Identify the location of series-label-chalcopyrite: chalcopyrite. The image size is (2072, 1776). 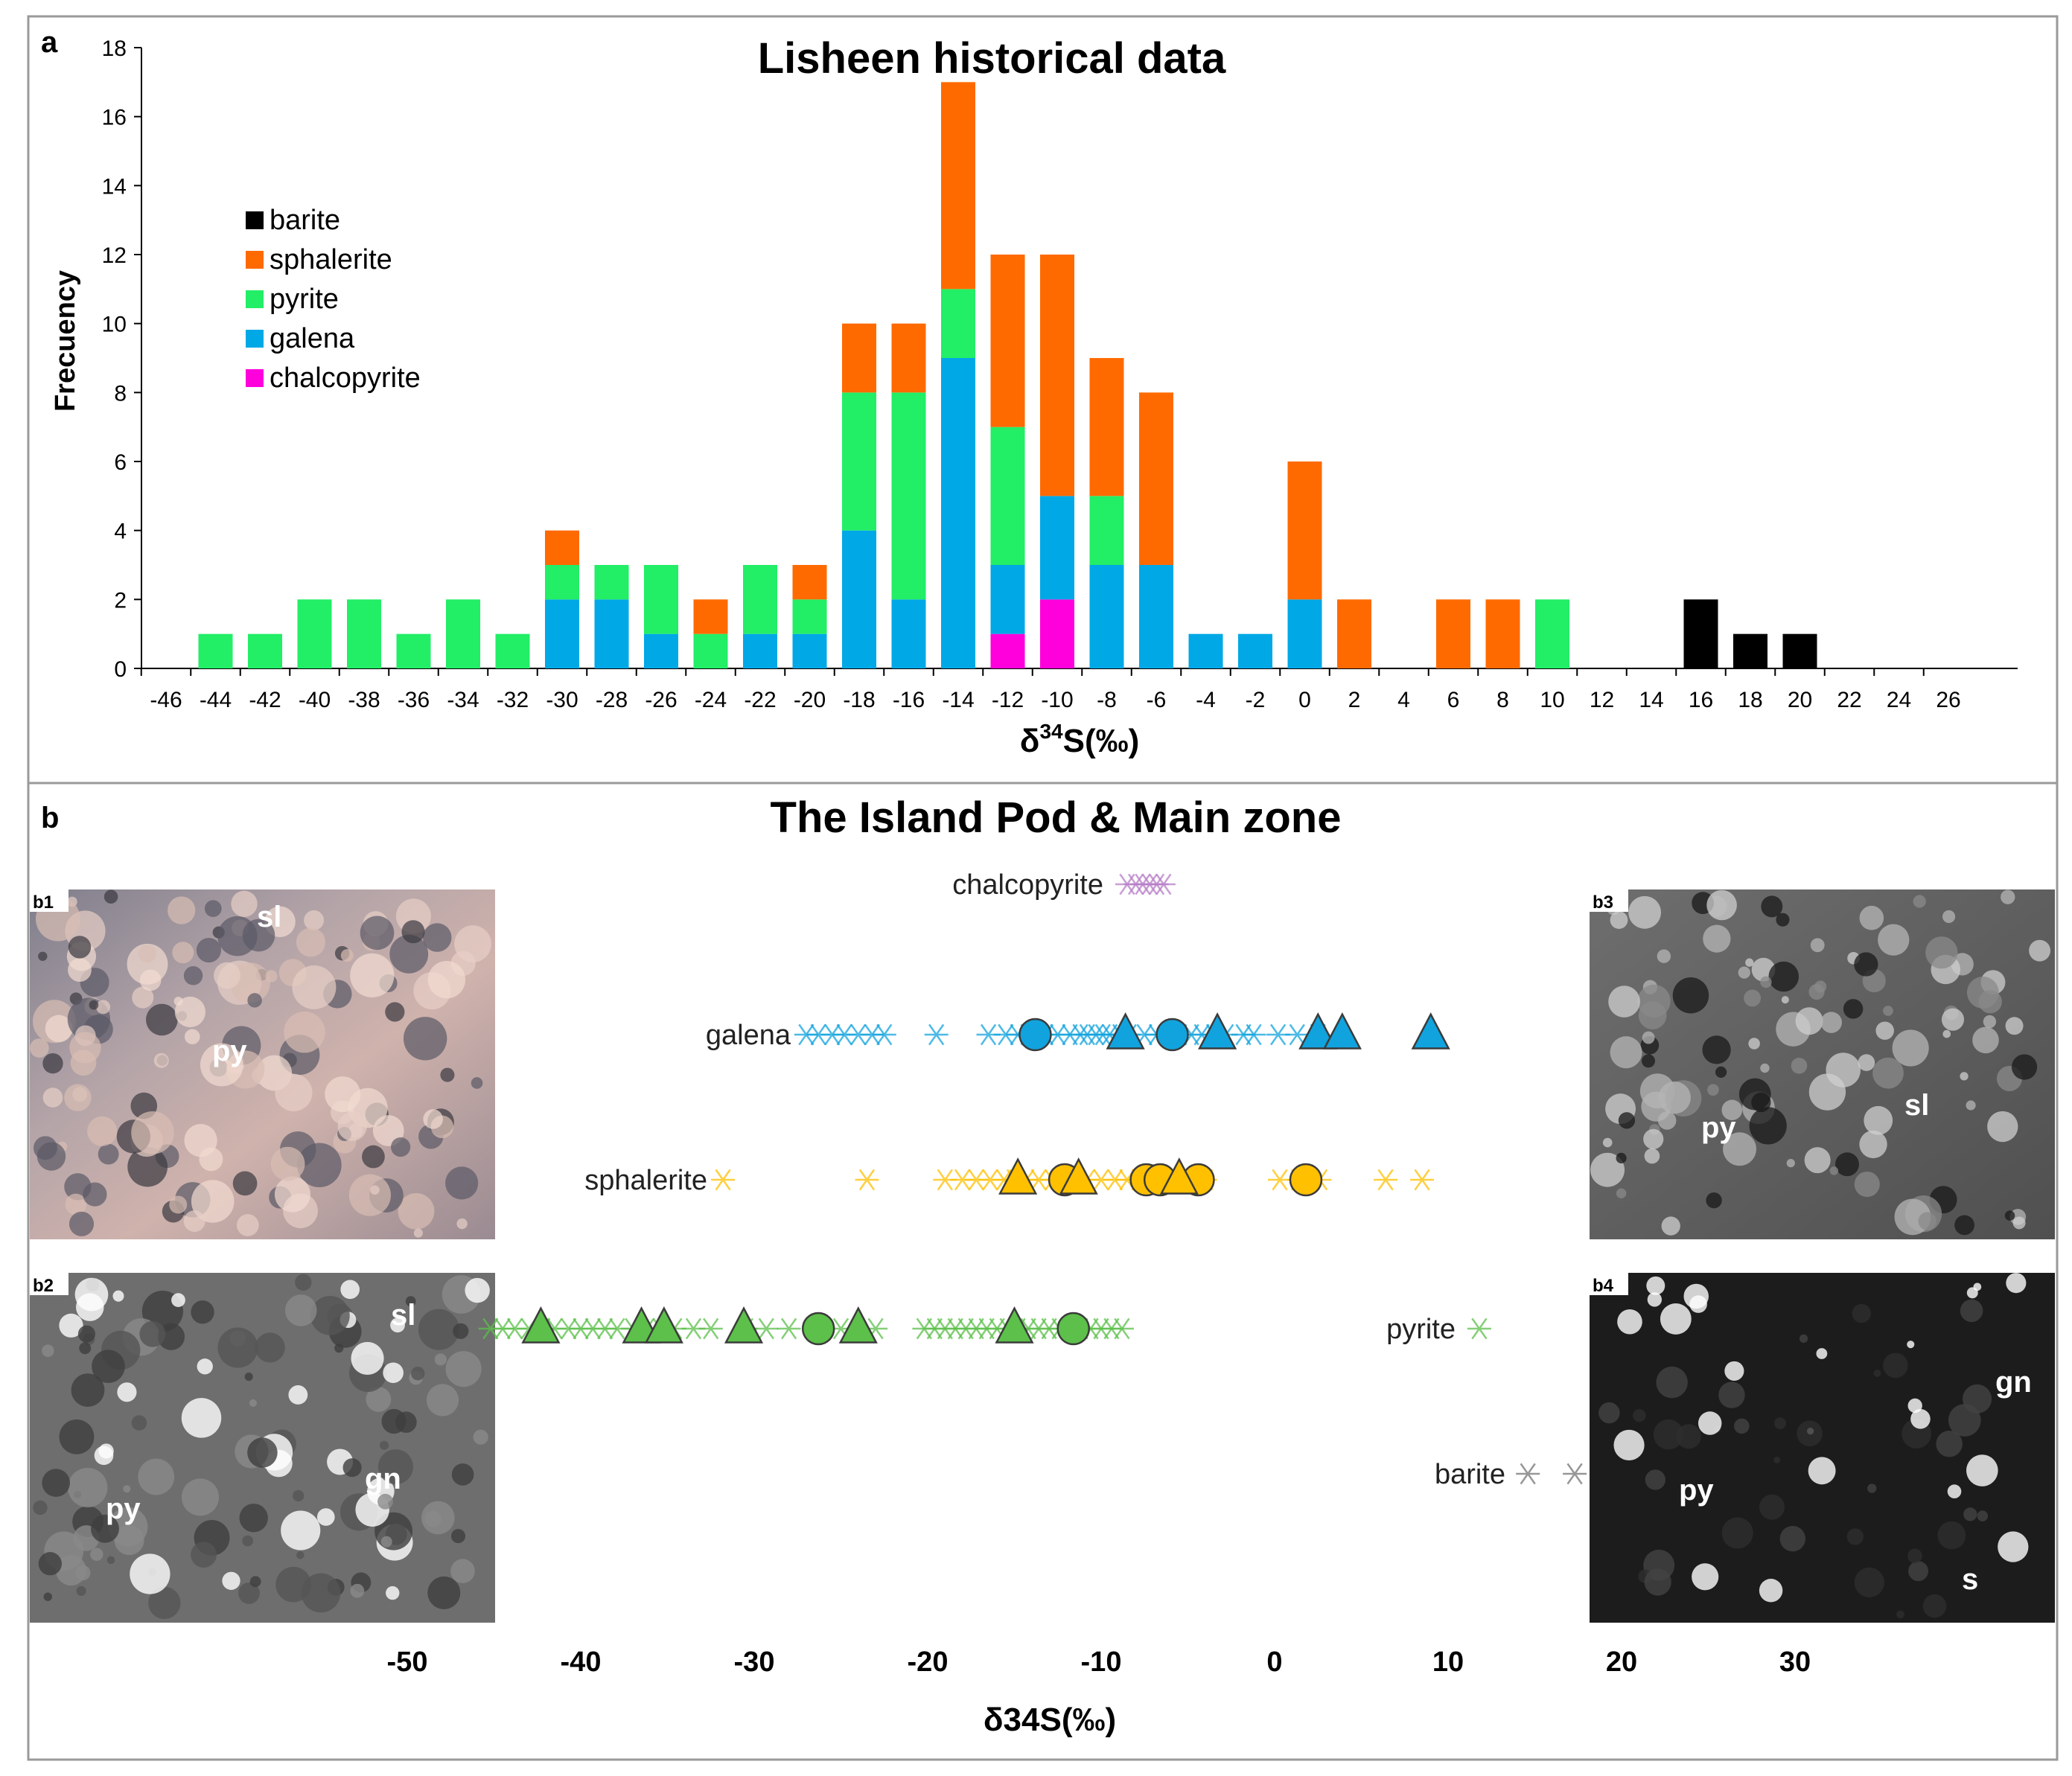
(1027, 885).